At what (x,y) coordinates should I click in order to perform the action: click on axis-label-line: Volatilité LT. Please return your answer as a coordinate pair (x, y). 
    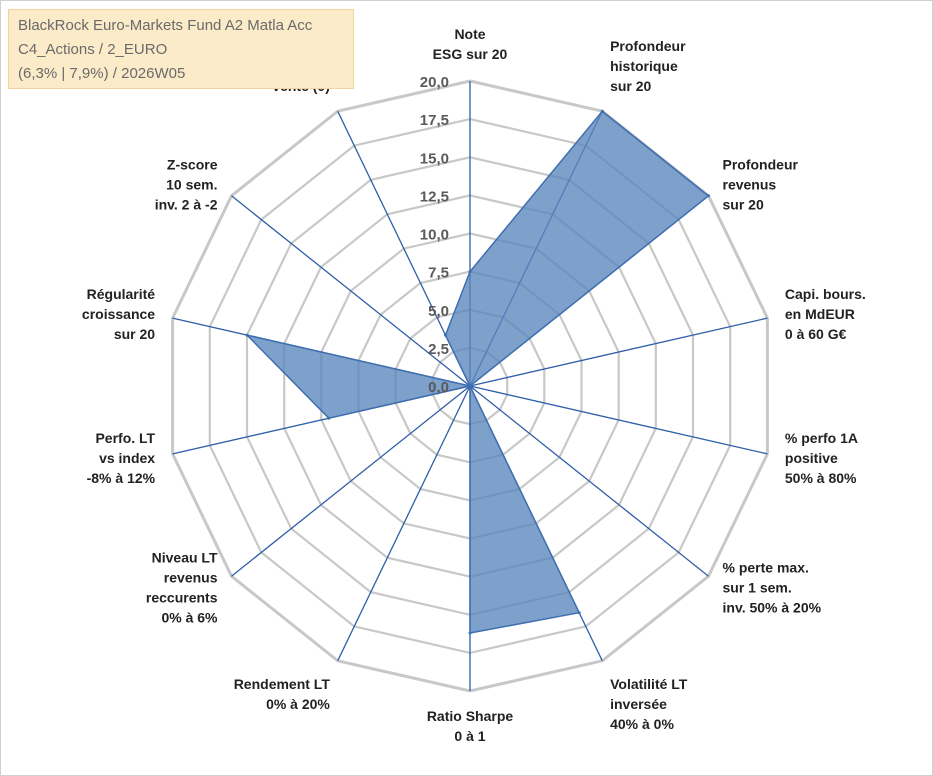
    Looking at the image, I should click on (649, 684).